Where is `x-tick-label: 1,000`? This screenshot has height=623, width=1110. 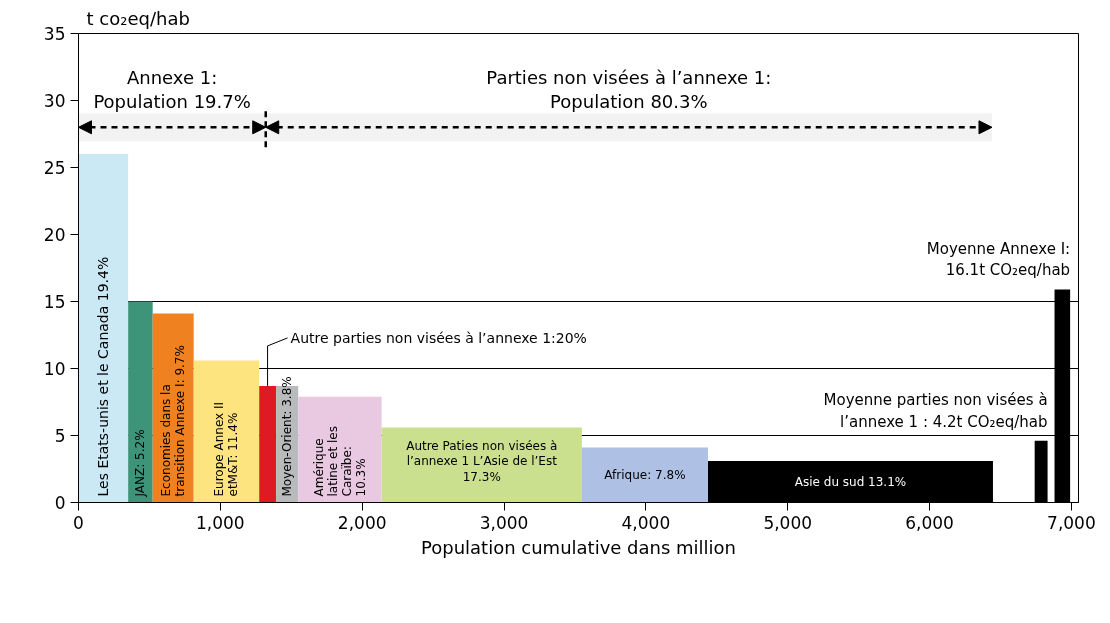 x-tick-label: 1,000 is located at coordinates (220, 522).